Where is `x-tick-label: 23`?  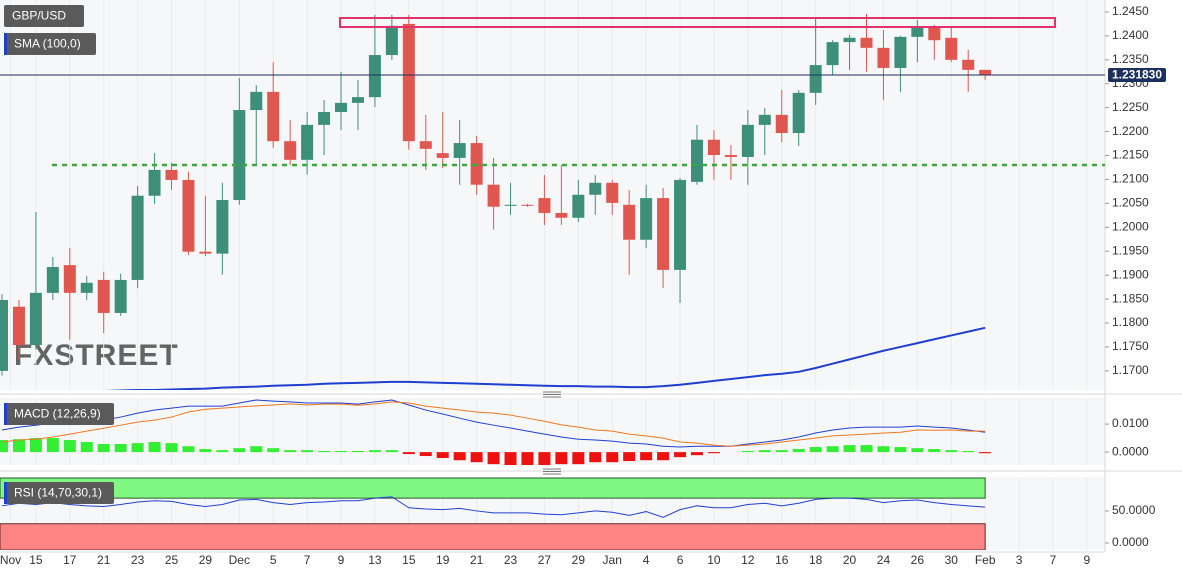
x-tick-label: 23 is located at coordinates (138, 560).